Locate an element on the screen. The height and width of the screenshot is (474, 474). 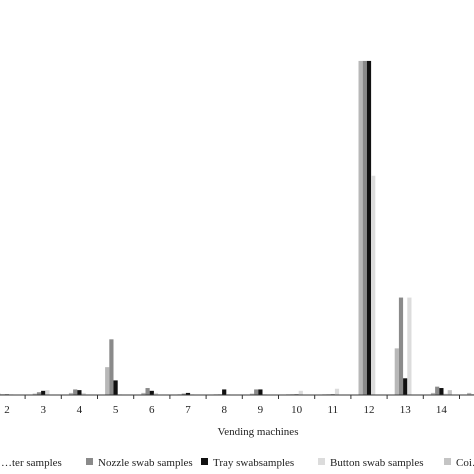
legend-label-series-3: Tray swabsamples is located at coordinates (253, 463).